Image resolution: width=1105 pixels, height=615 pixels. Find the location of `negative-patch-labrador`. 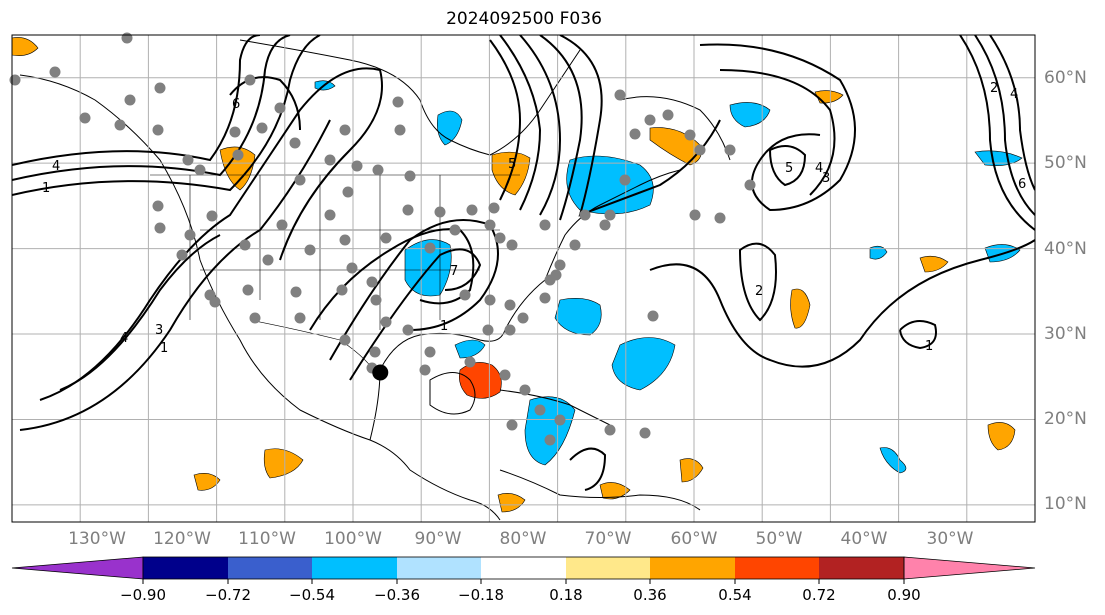

negative-patch-labrador is located at coordinates (750, 115).